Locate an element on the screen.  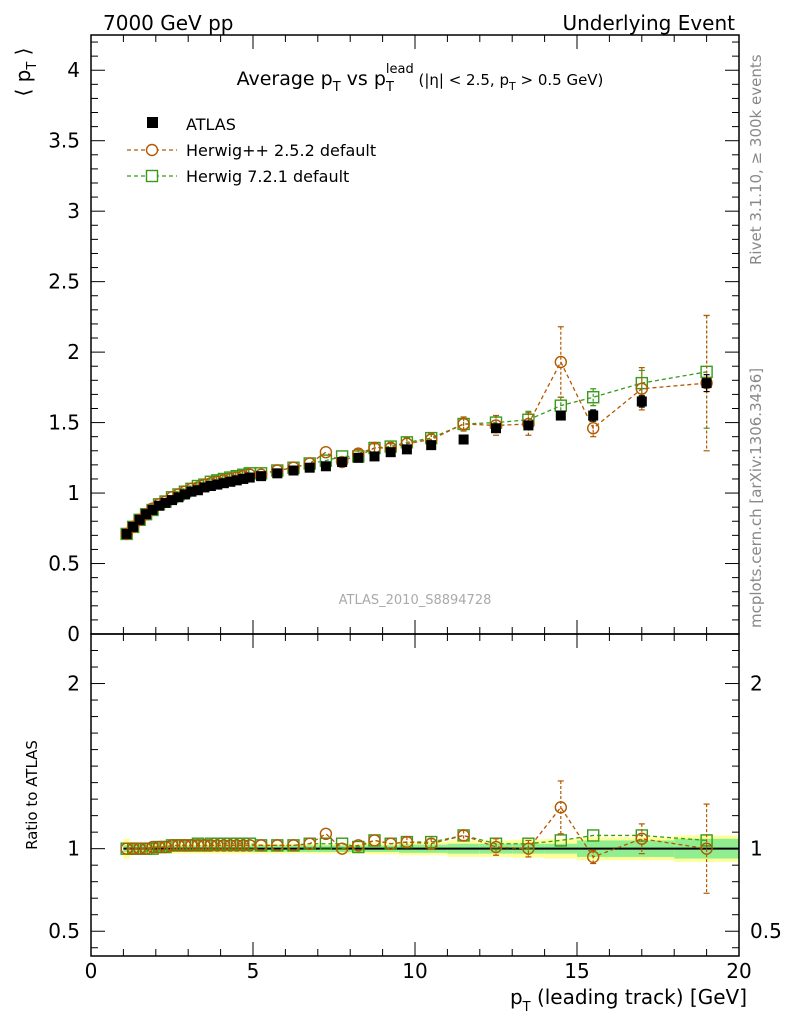
ylabel-top-end: ⟩ is located at coordinates (23, 55).